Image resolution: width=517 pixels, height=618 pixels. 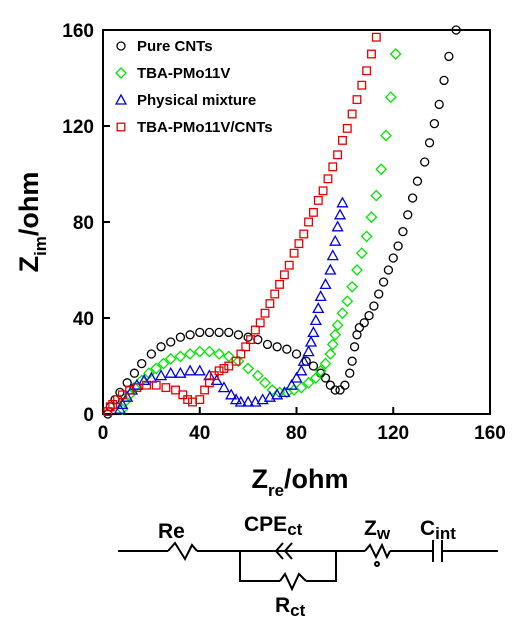 What do you see at coordinates (438, 530) in the screenshot?
I see `circuit-label-cint: Cint` at bounding box center [438, 530].